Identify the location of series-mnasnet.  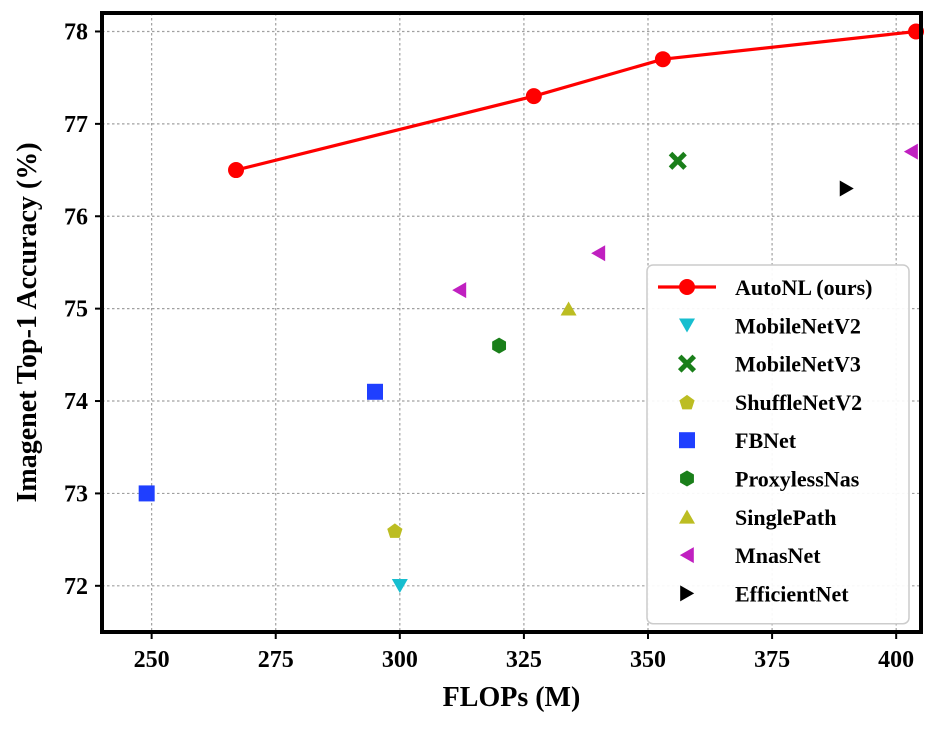
(685, 221).